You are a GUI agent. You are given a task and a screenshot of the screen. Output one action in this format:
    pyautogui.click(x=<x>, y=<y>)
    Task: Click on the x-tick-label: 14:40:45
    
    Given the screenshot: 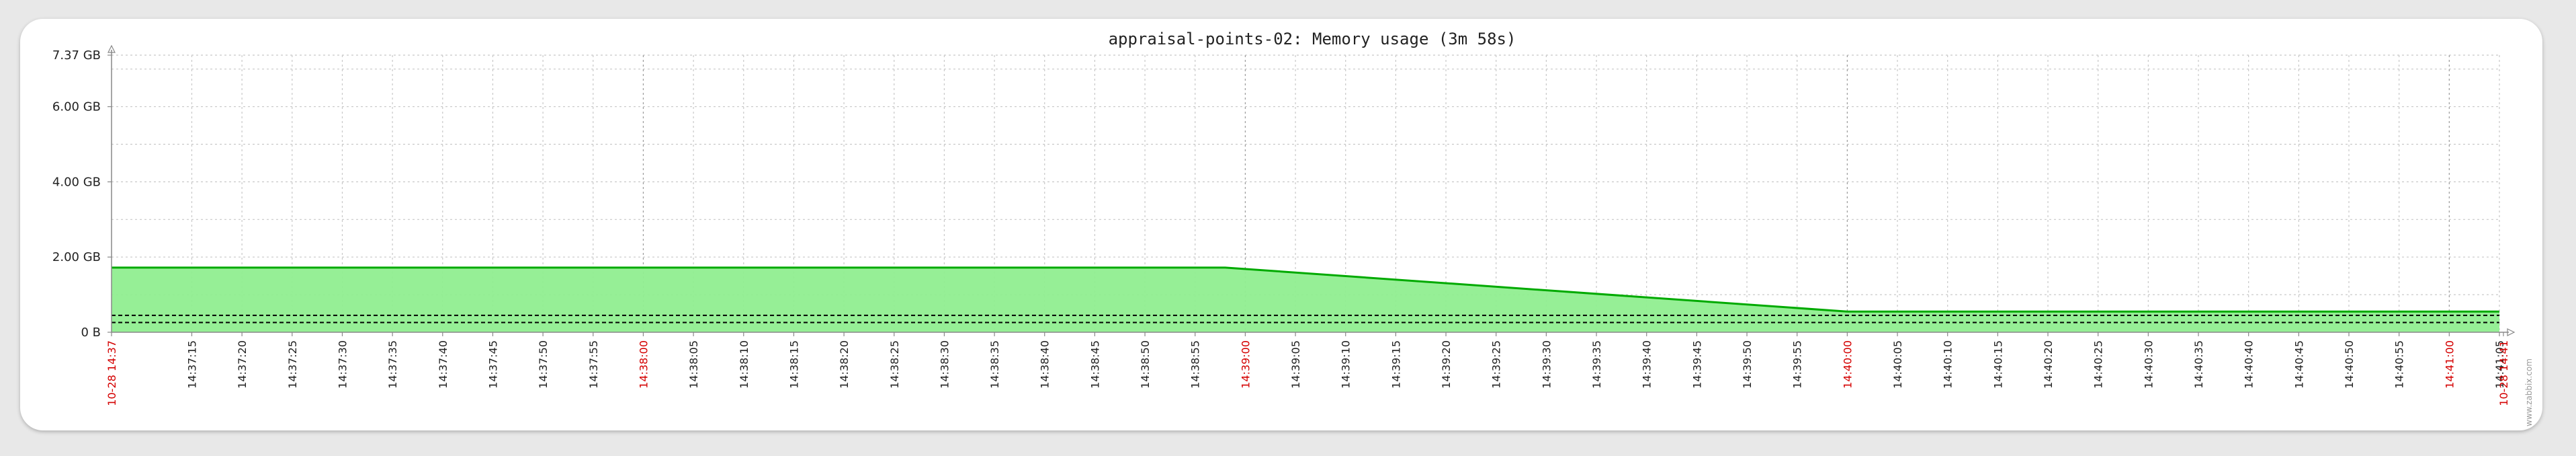 What is the action you would take?
    pyautogui.click(x=2298, y=364)
    